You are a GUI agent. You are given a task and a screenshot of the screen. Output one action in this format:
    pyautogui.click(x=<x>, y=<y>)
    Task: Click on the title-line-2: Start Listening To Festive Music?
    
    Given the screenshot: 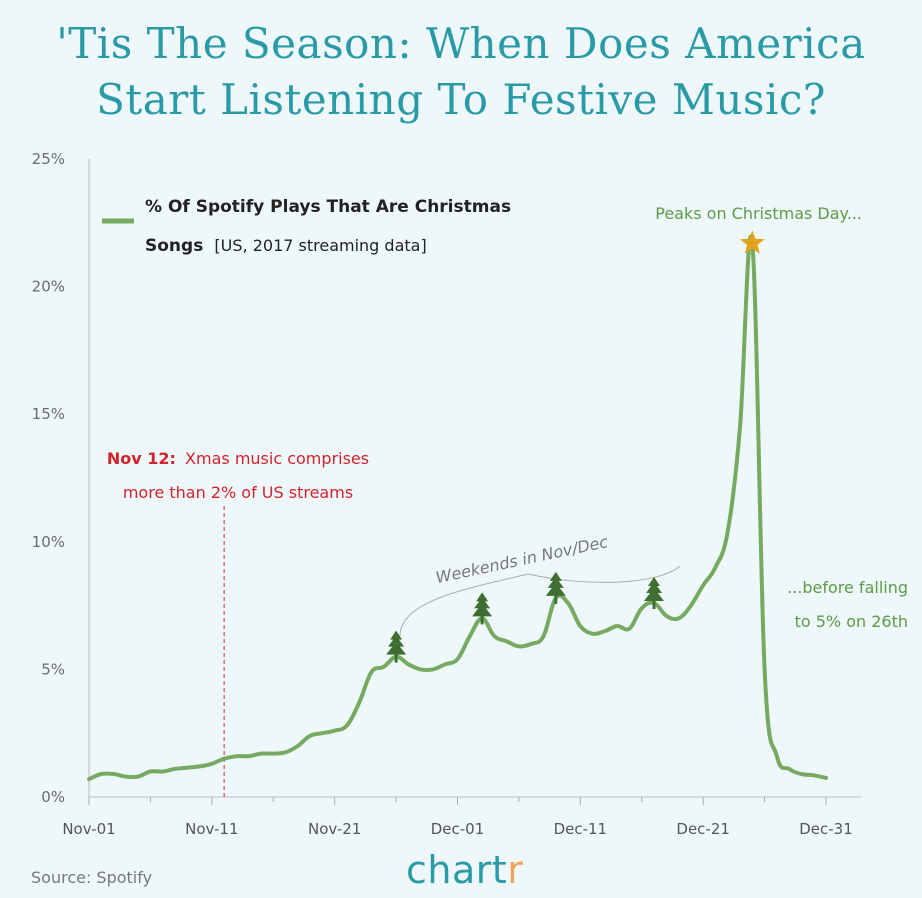 What is the action you would take?
    pyautogui.click(x=461, y=99)
    